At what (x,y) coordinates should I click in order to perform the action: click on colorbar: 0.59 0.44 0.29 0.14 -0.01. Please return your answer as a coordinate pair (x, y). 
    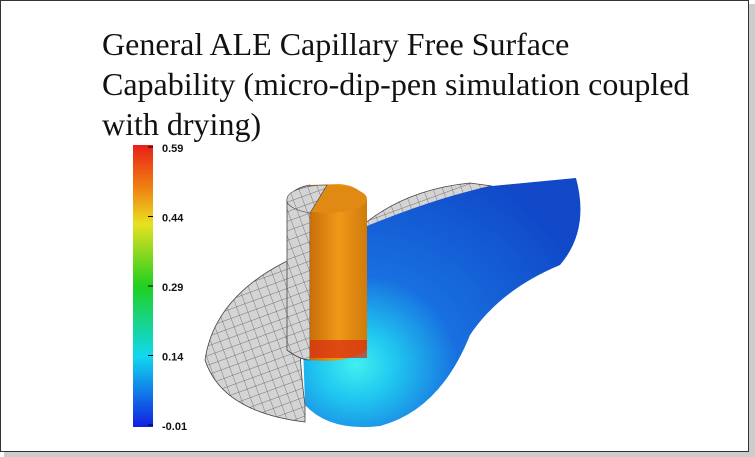
    Looking at the image, I should click on (160, 288).